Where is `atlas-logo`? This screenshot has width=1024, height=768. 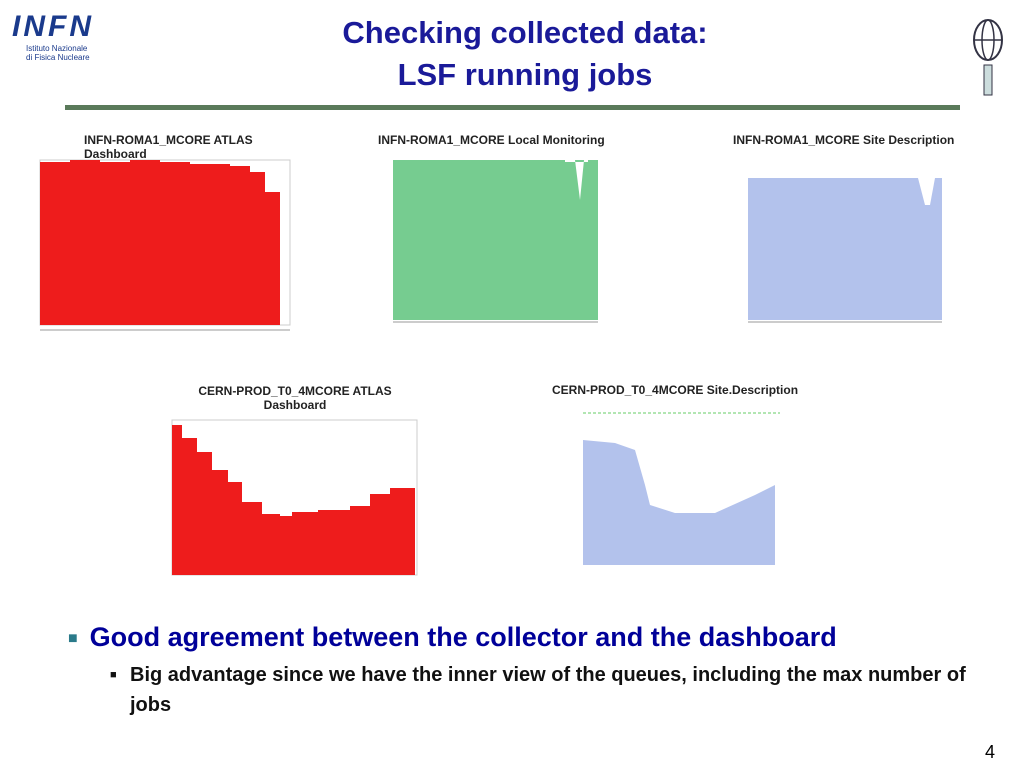
atlas-logo is located at coordinates (988, 57).